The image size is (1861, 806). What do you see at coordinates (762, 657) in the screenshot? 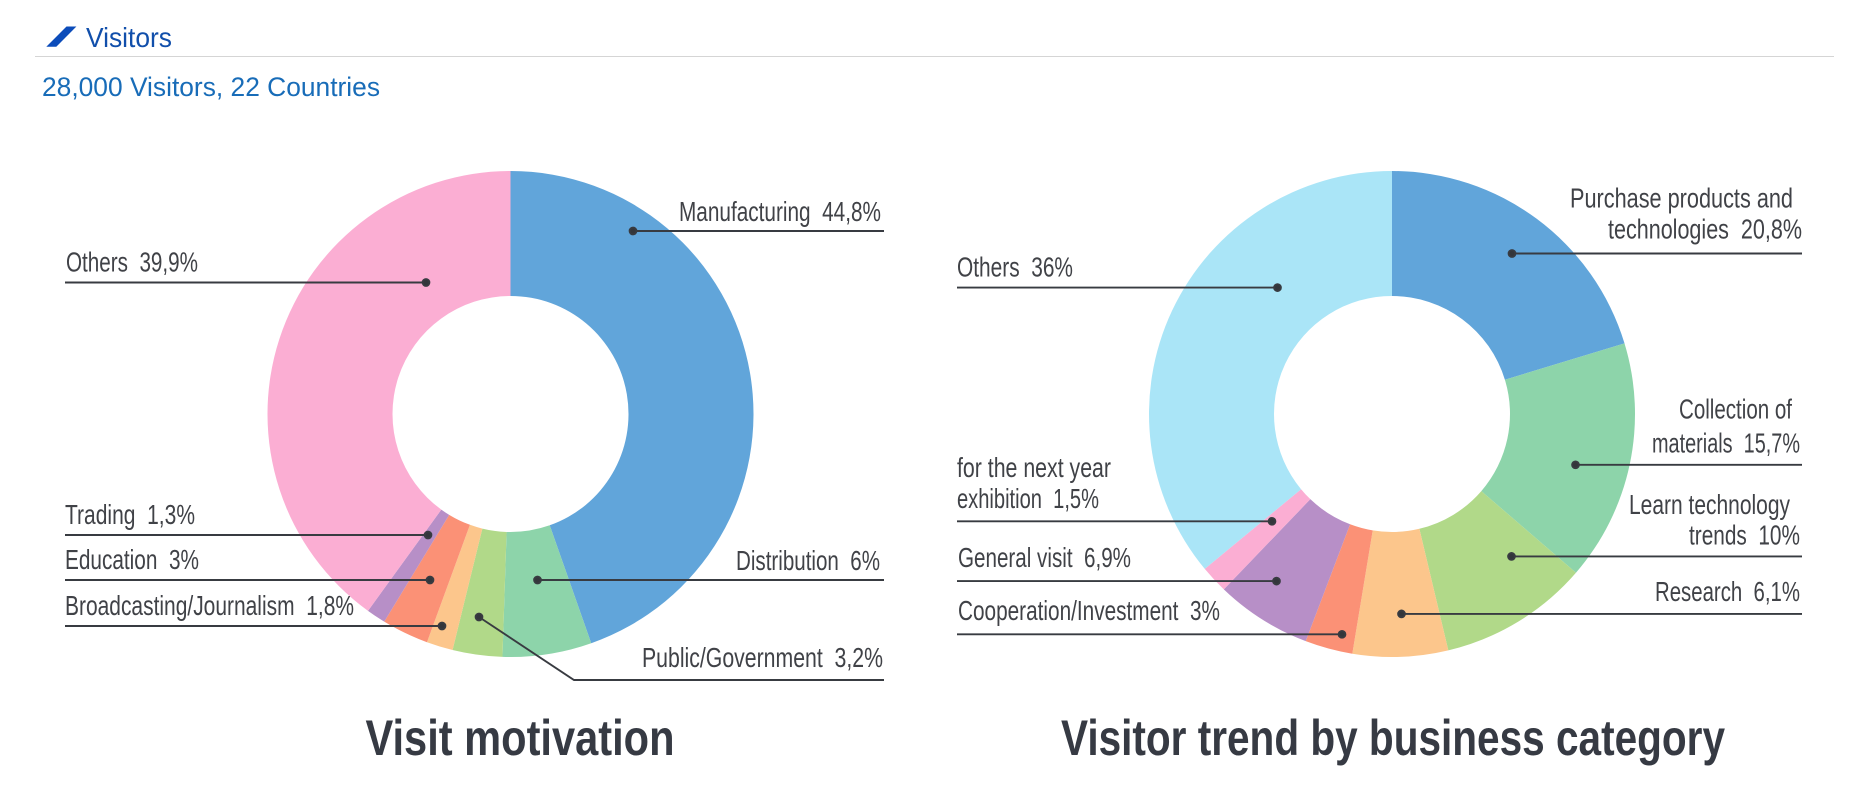
I see `svg-text: Public/Government 3,2%` at bounding box center [762, 657].